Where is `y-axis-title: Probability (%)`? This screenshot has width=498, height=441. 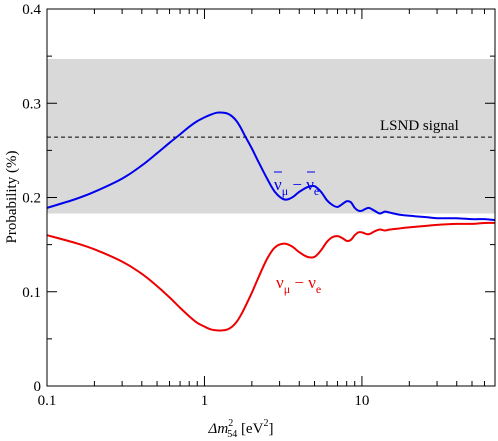
y-axis-title: Probability (%) is located at coordinates (12, 197).